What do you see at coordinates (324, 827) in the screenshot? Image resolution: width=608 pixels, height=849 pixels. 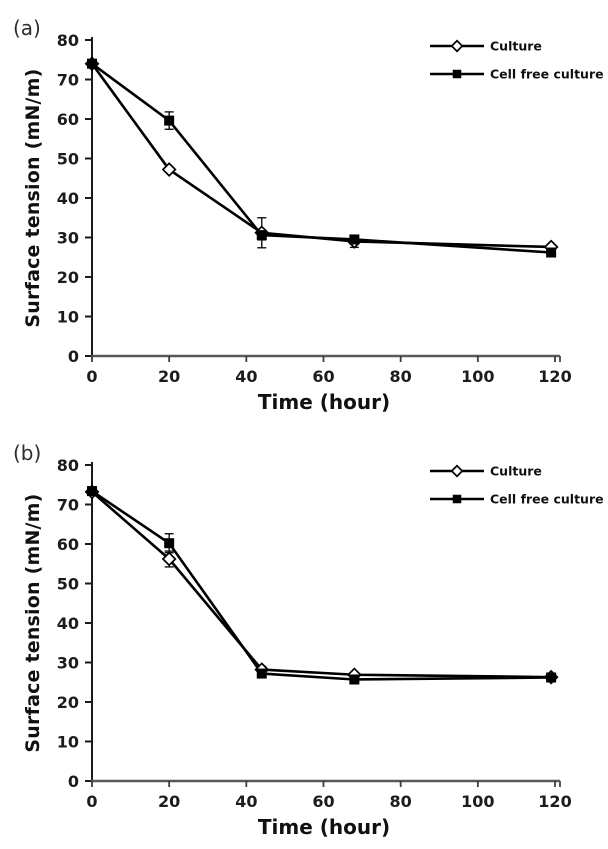 I see `panel-b-x-axis-title: Time (hour)` at bounding box center [324, 827].